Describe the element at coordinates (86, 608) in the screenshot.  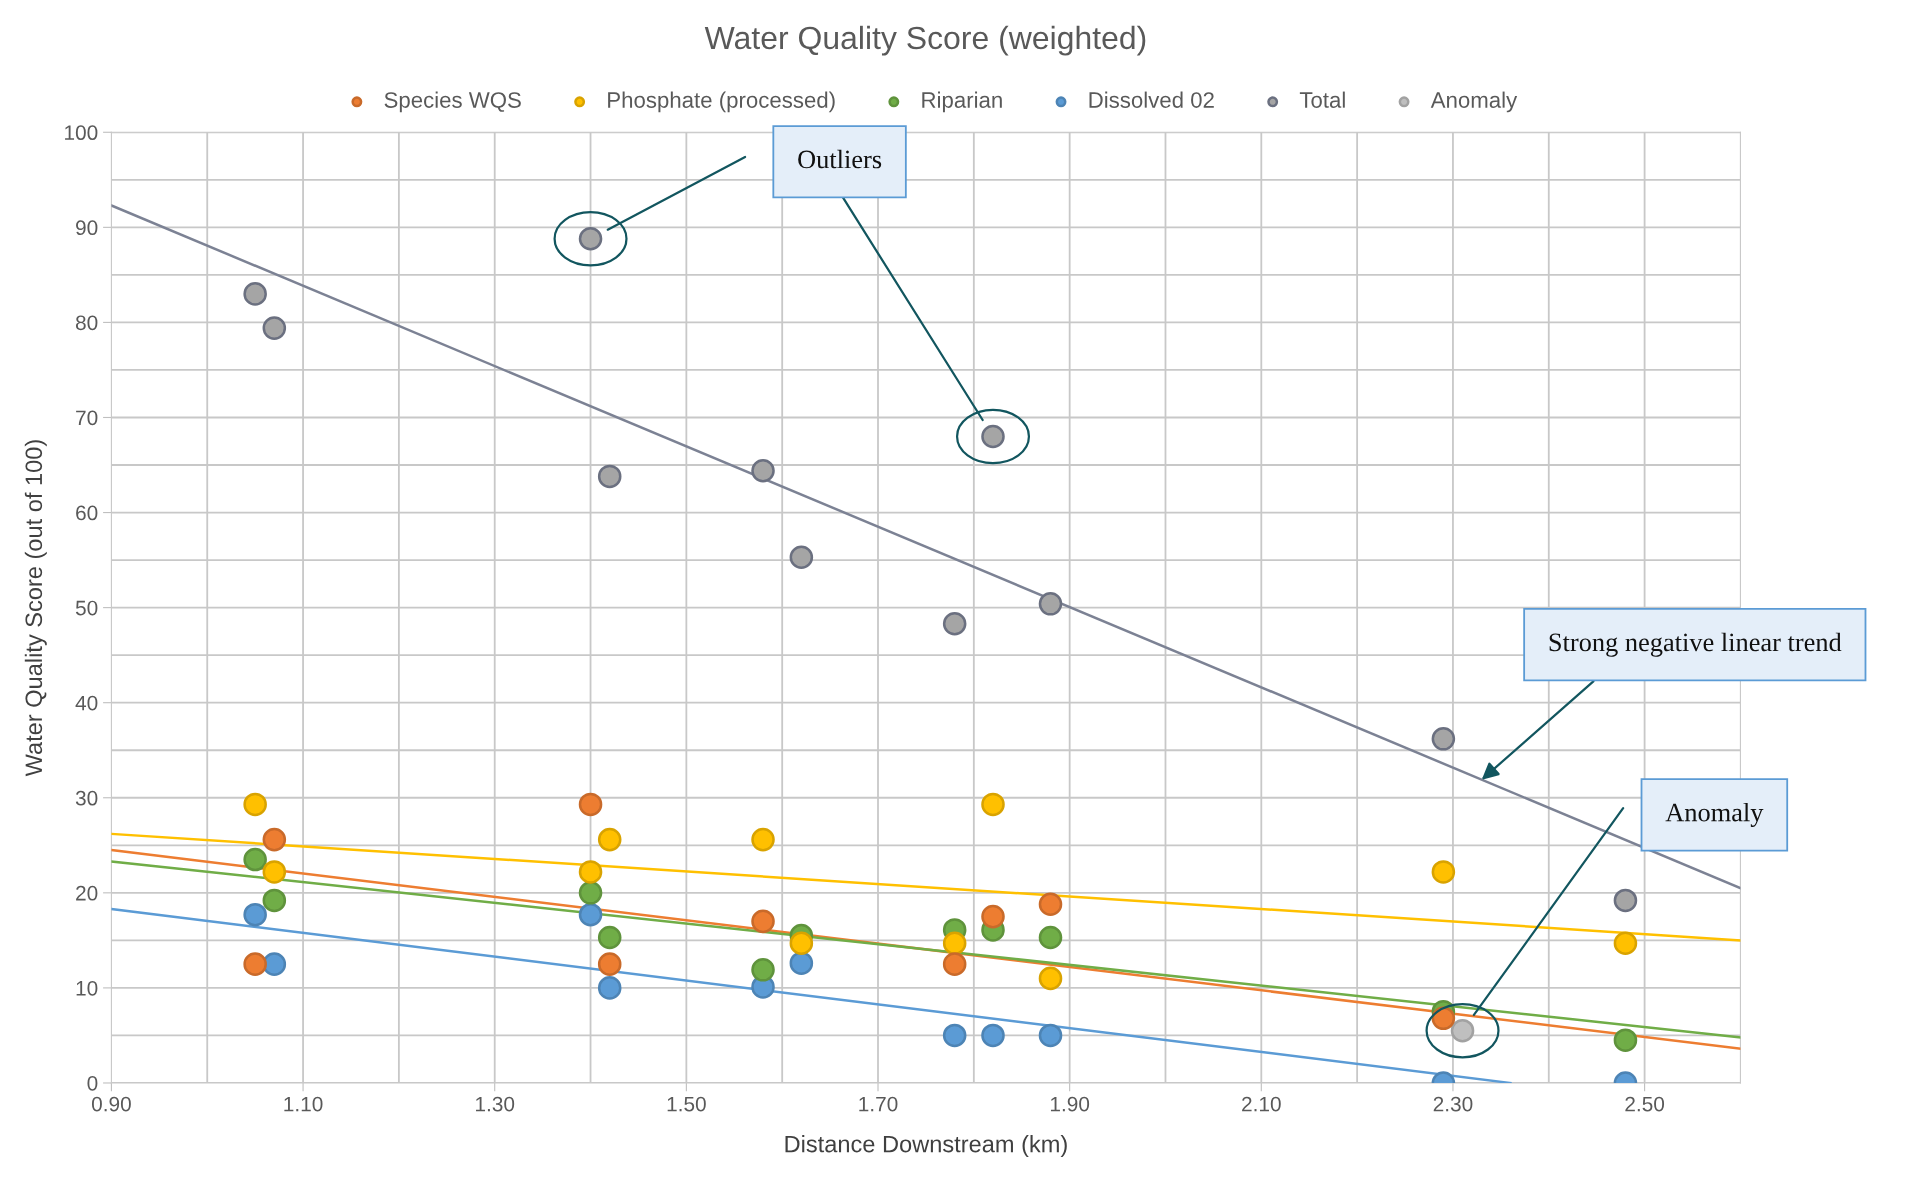
I see `y-tick-label: 50` at that location.